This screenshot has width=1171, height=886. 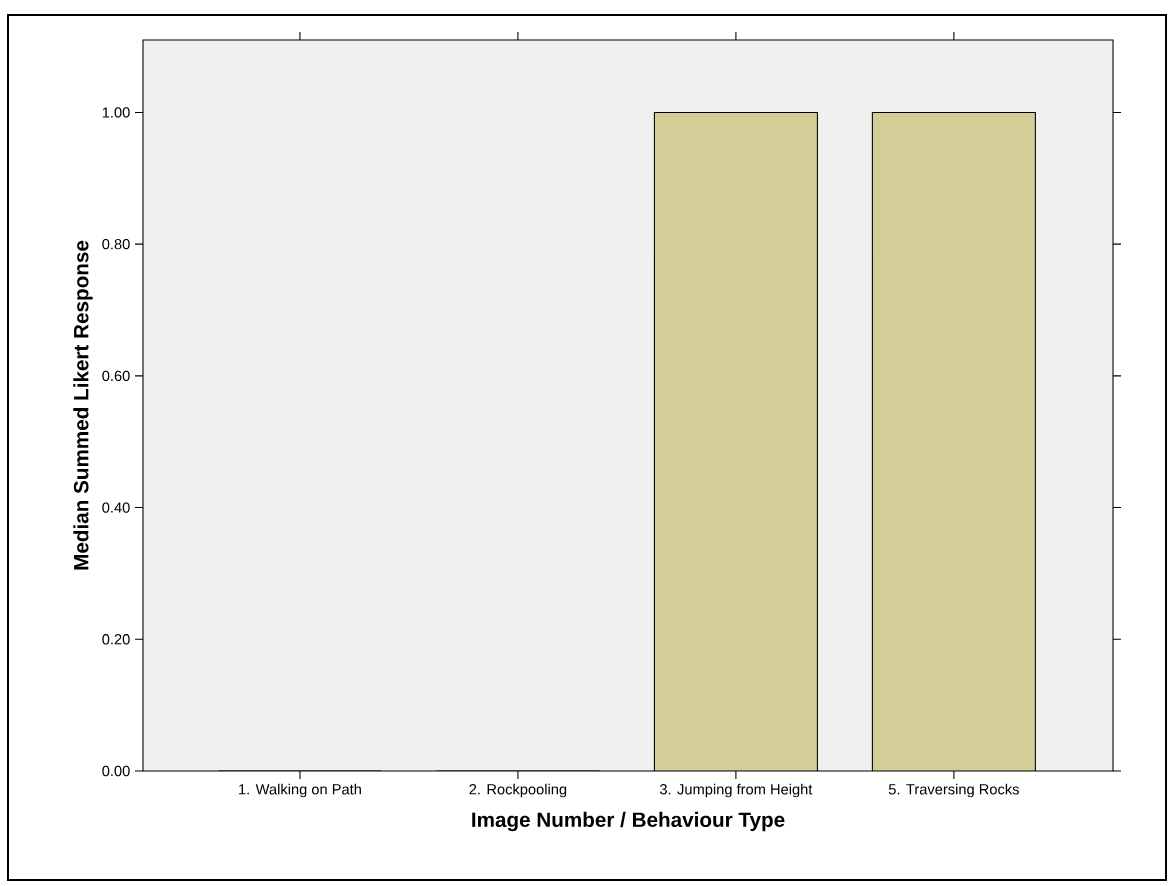 I want to click on x-axis-title: Image Number / Behaviour Type, so click(x=628, y=821).